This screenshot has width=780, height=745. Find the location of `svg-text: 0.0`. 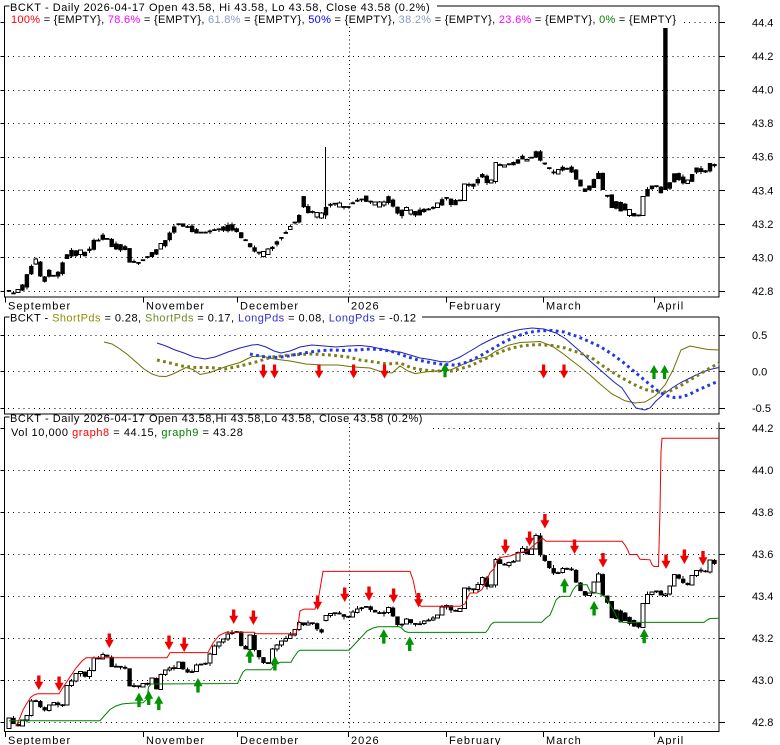

svg-text: 0.0 is located at coordinates (759, 372).